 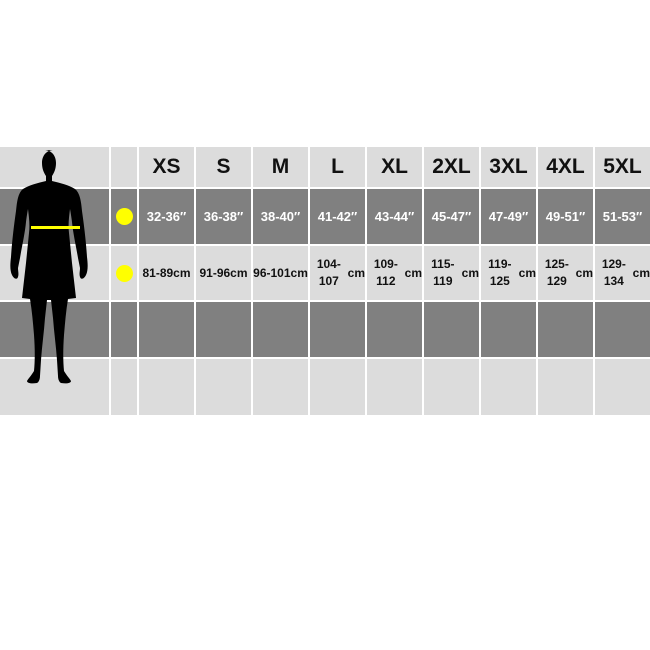 I want to click on size-header: S, so click(x=223, y=167).